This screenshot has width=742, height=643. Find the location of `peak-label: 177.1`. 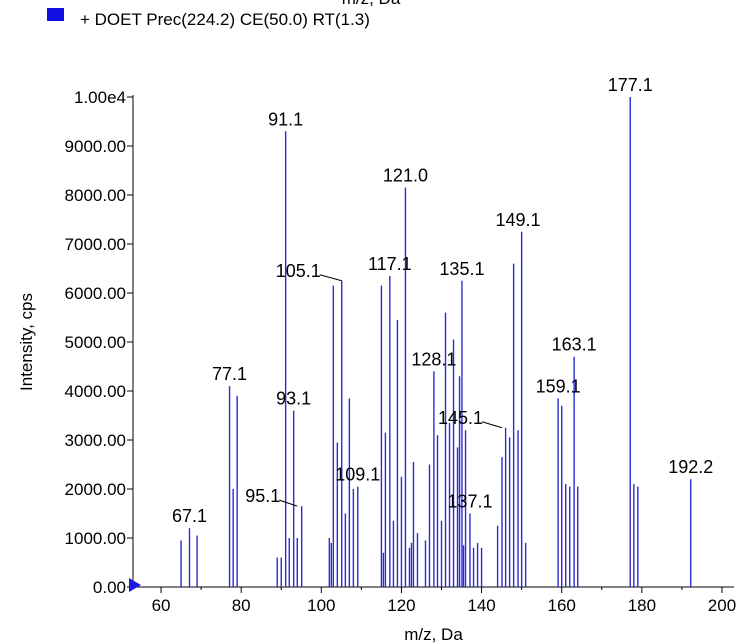

peak-label: 177.1 is located at coordinates (630, 85).